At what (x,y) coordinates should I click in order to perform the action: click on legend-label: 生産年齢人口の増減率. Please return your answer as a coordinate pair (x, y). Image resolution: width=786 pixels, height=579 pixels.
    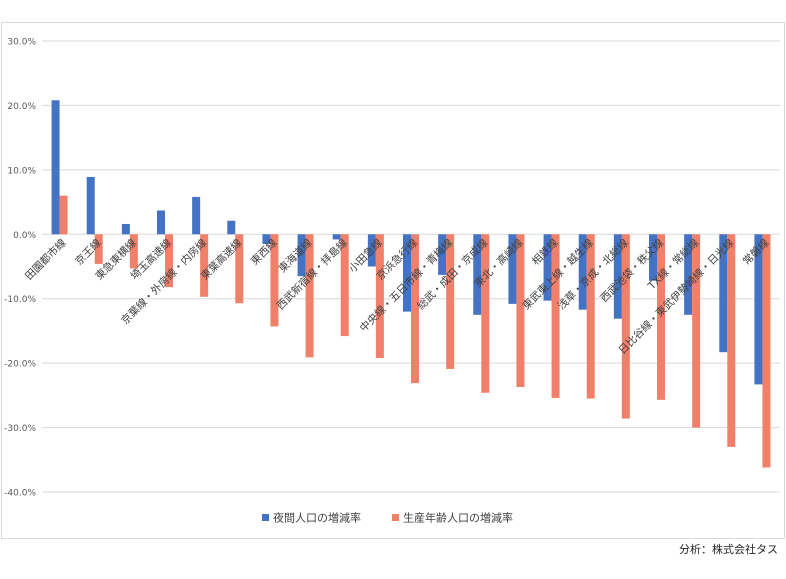
    Looking at the image, I should click on (458, 518).